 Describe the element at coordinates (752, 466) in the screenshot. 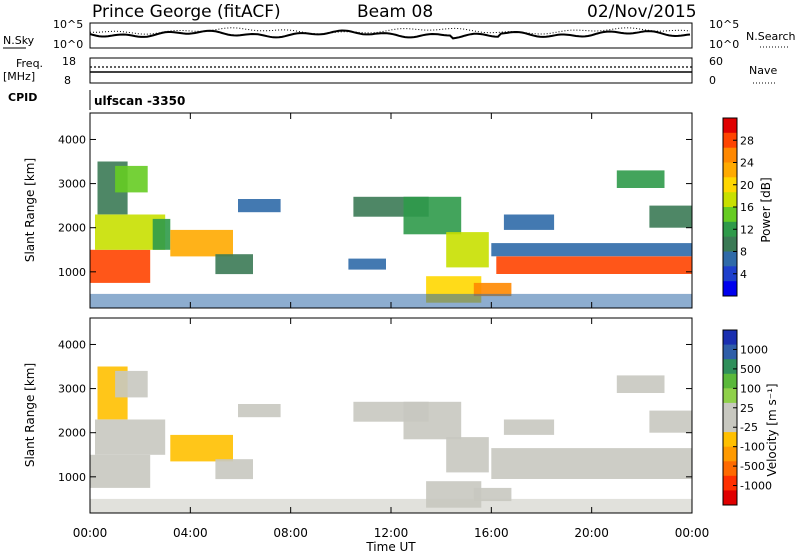

I see `colorbar-tick-label: -500` at that location.